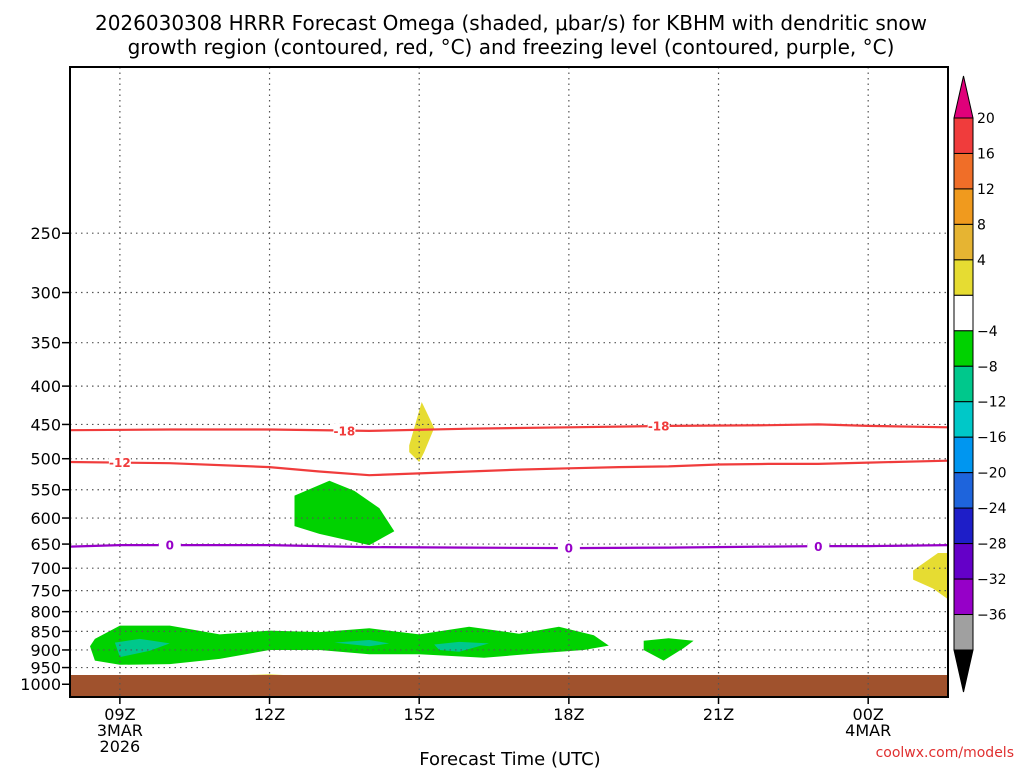 This screenshot has width=1024, height=768. Describe the element at coordinates (120, 730) in the screenshot. I see `x-tick-date: 3MAR` at that location.